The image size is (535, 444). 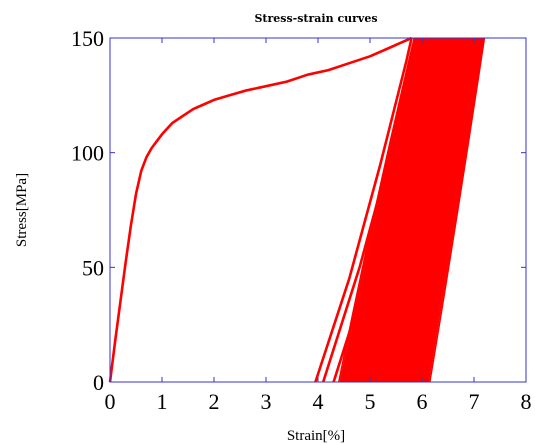 What do you see at coordinates (422, 401) in the screenshot?
I see `x-tick-label: 6` at bounding box center [422, 401].